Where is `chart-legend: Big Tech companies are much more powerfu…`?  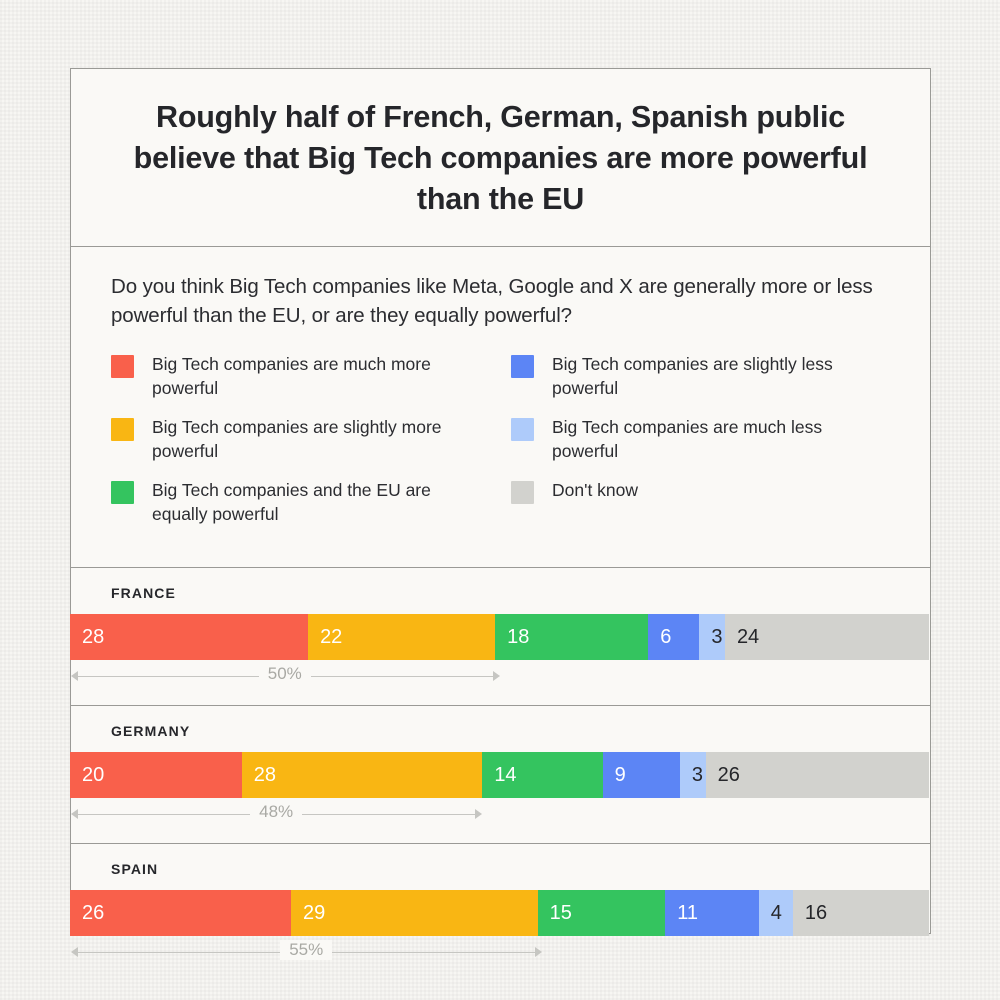 chart-legend: Big Tech companies are much more powerfu… is located at coordinates (503, 446).